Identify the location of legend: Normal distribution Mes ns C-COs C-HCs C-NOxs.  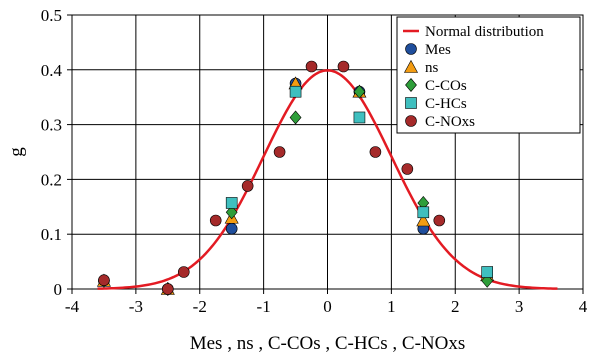
(488, 75).